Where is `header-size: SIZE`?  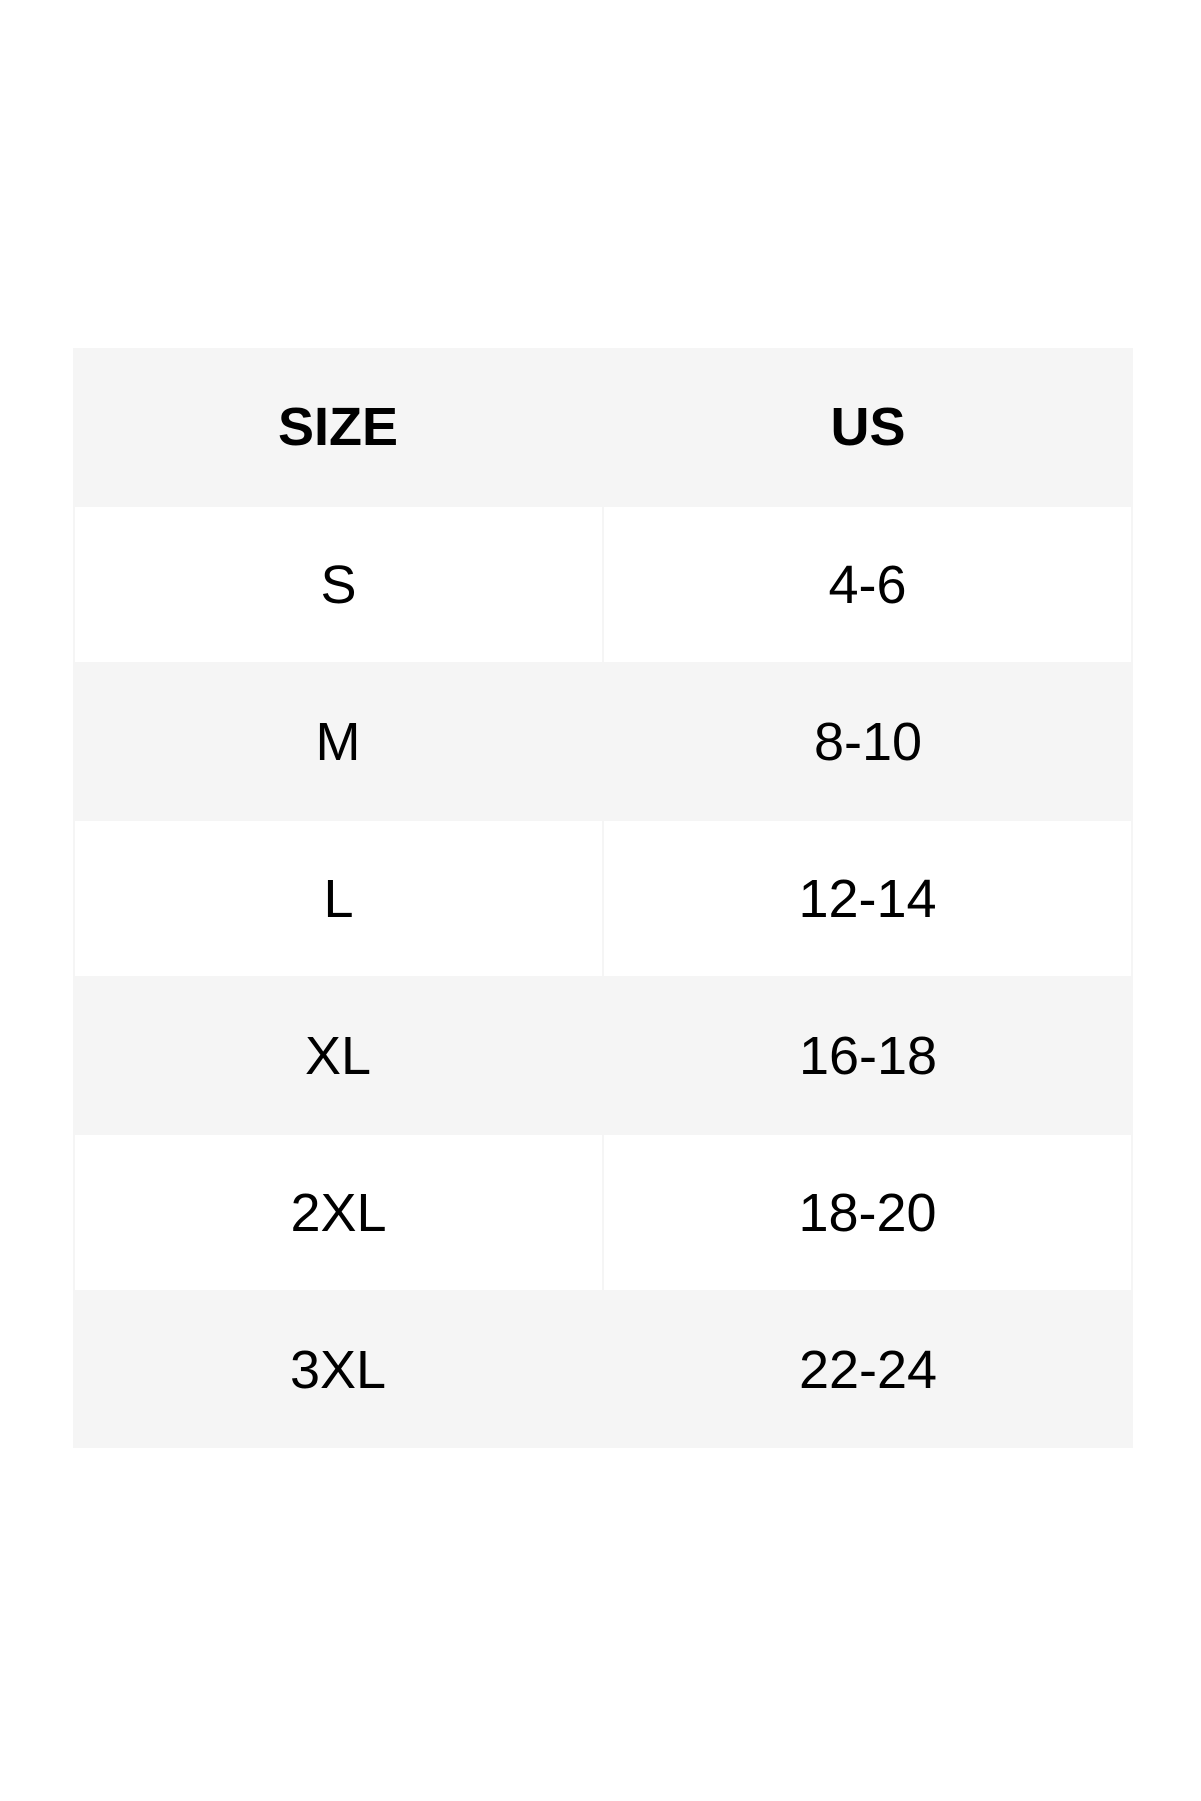
header-size: SIZE is located at coordinates (338, 427).